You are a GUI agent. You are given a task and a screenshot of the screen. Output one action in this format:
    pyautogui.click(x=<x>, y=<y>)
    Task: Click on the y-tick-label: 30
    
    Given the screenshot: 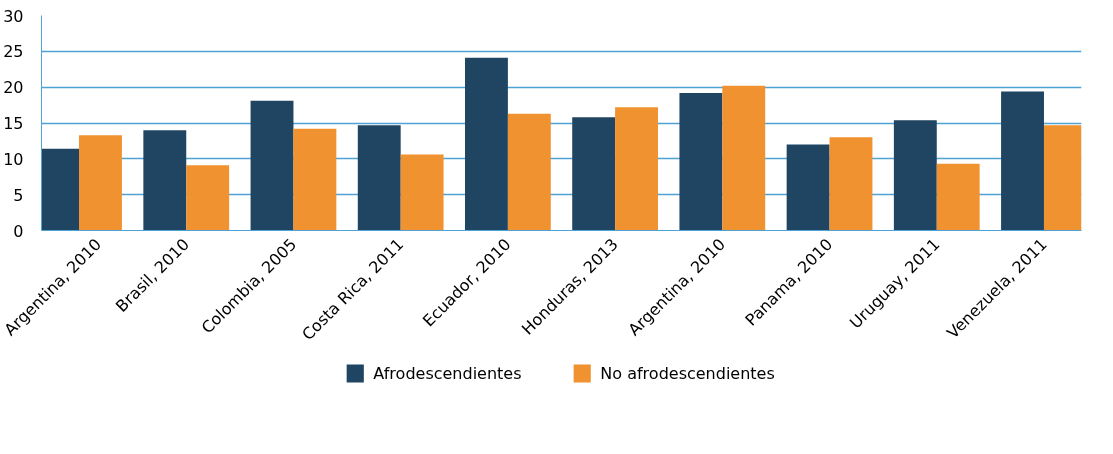 What is the action you would take?
    pyautogui.click(x=13, y=16)
    